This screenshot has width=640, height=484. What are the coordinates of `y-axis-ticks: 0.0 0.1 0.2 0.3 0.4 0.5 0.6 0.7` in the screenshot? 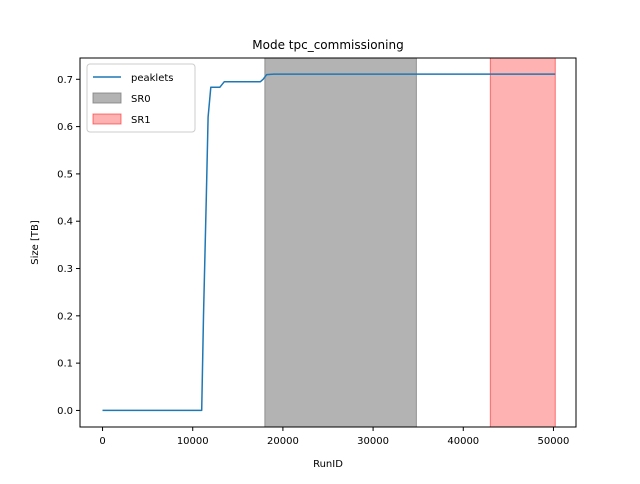 It's located at (68, 246).